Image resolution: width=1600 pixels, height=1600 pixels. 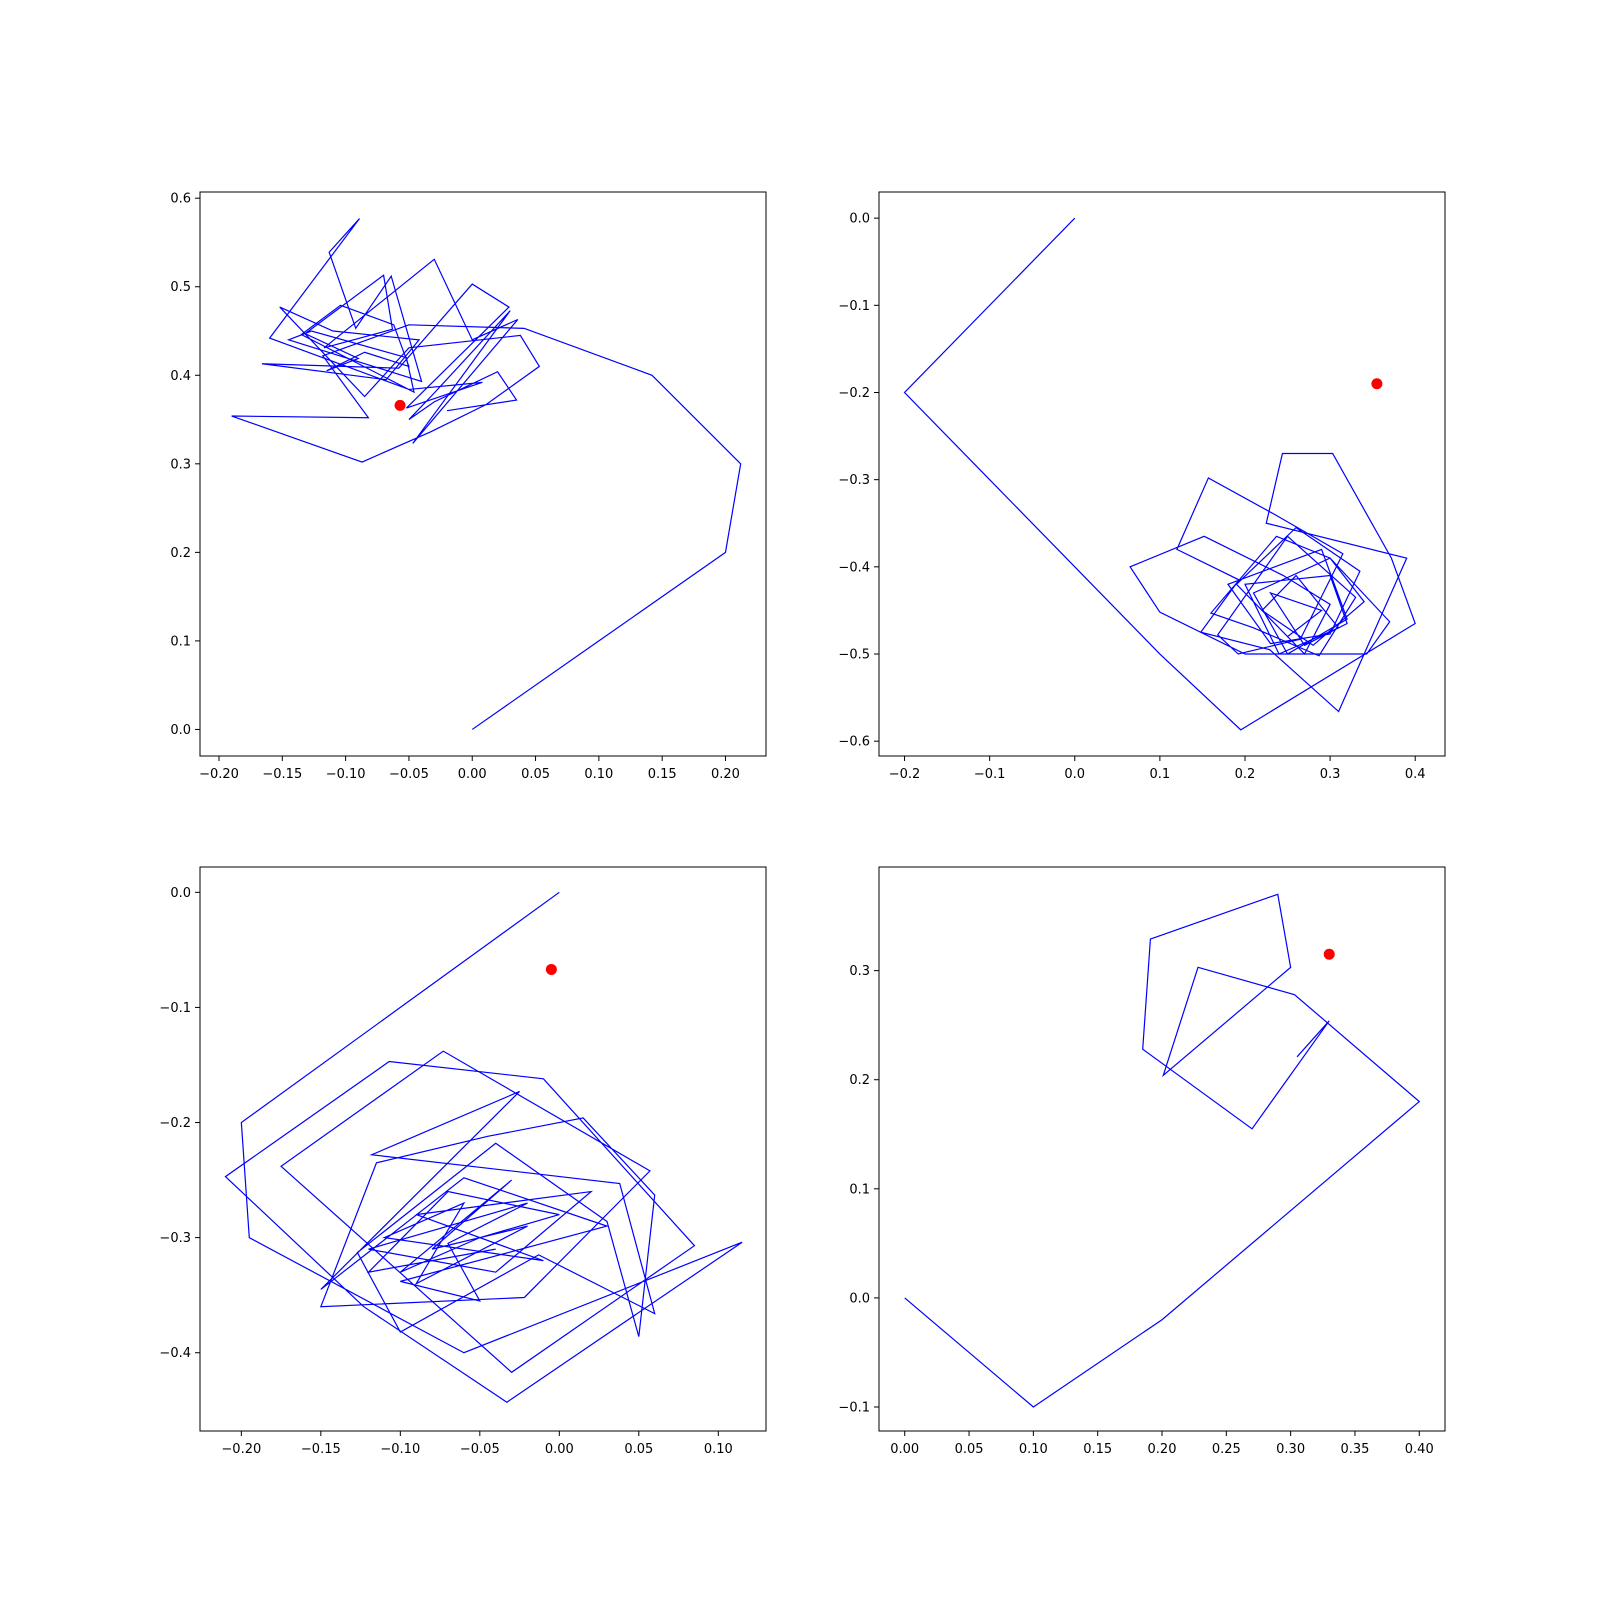 What do you see at coordinates (1074, 774) in the screenshot?
I see `x-tick-label: 0.0` at bounding box center [1074, 774].